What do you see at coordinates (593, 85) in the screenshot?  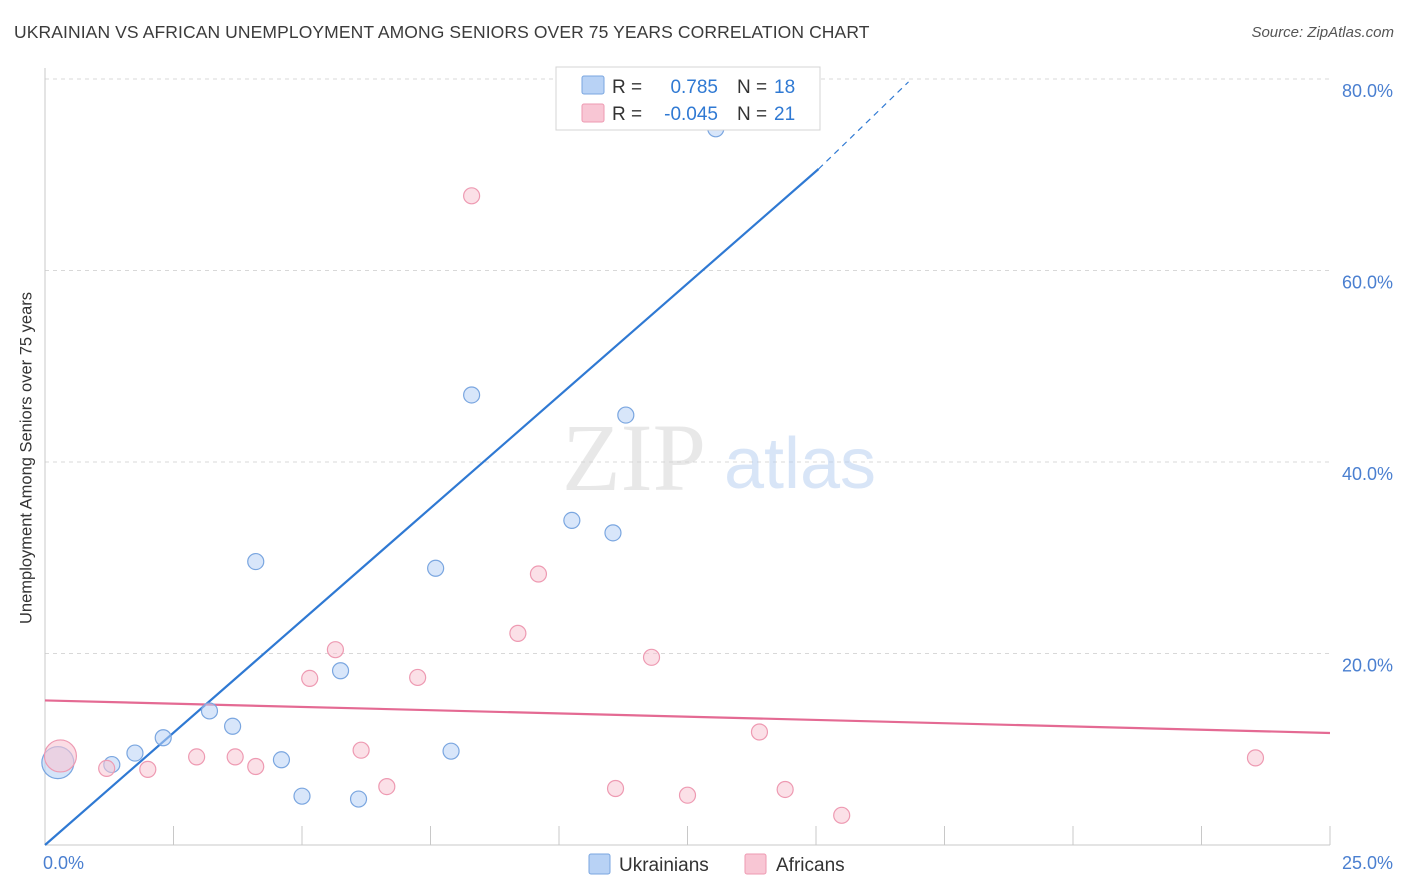 I see `legend-swatch-ukrainians` at bounding box center [593, 85].